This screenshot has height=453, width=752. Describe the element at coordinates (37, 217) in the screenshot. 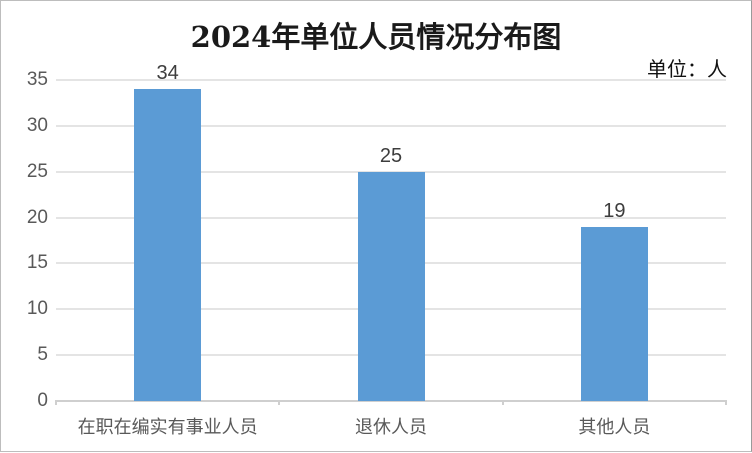

I see `y-axis-tick-label: 20` at that location.